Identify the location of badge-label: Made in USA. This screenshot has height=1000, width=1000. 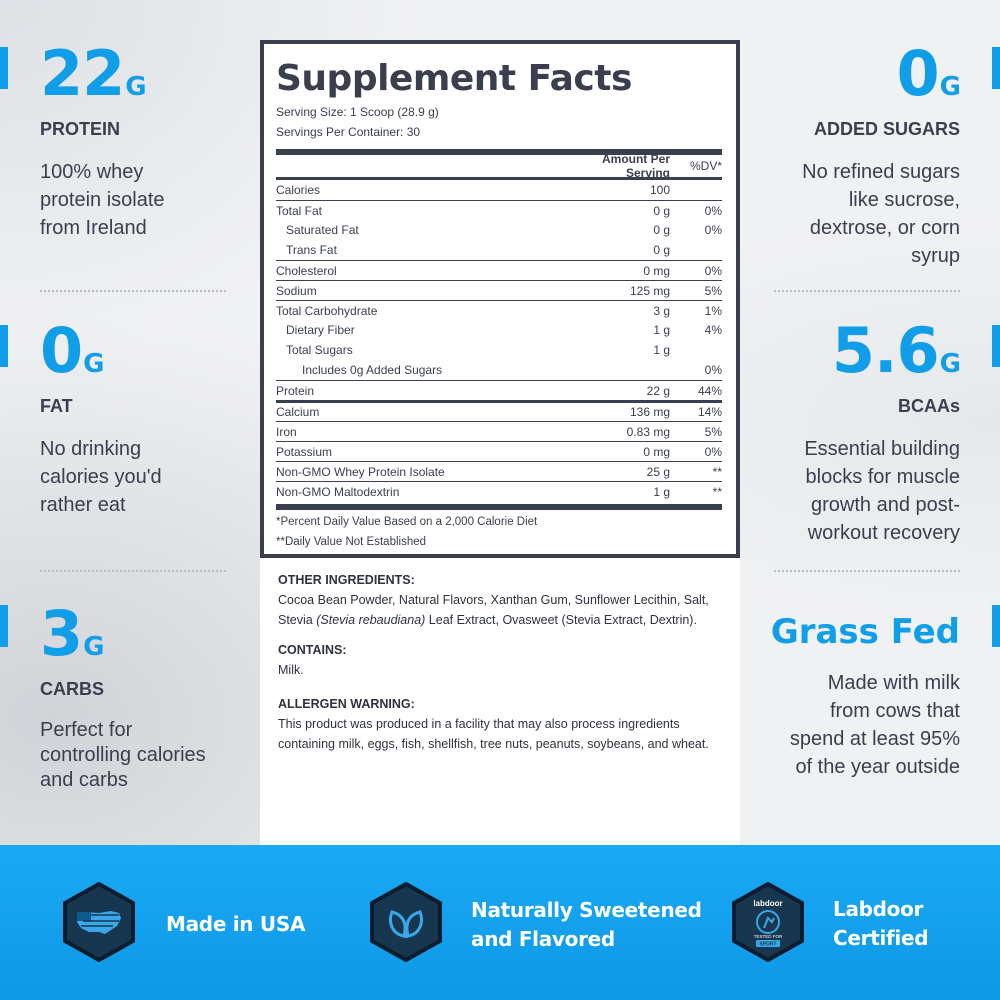
(236, 924).